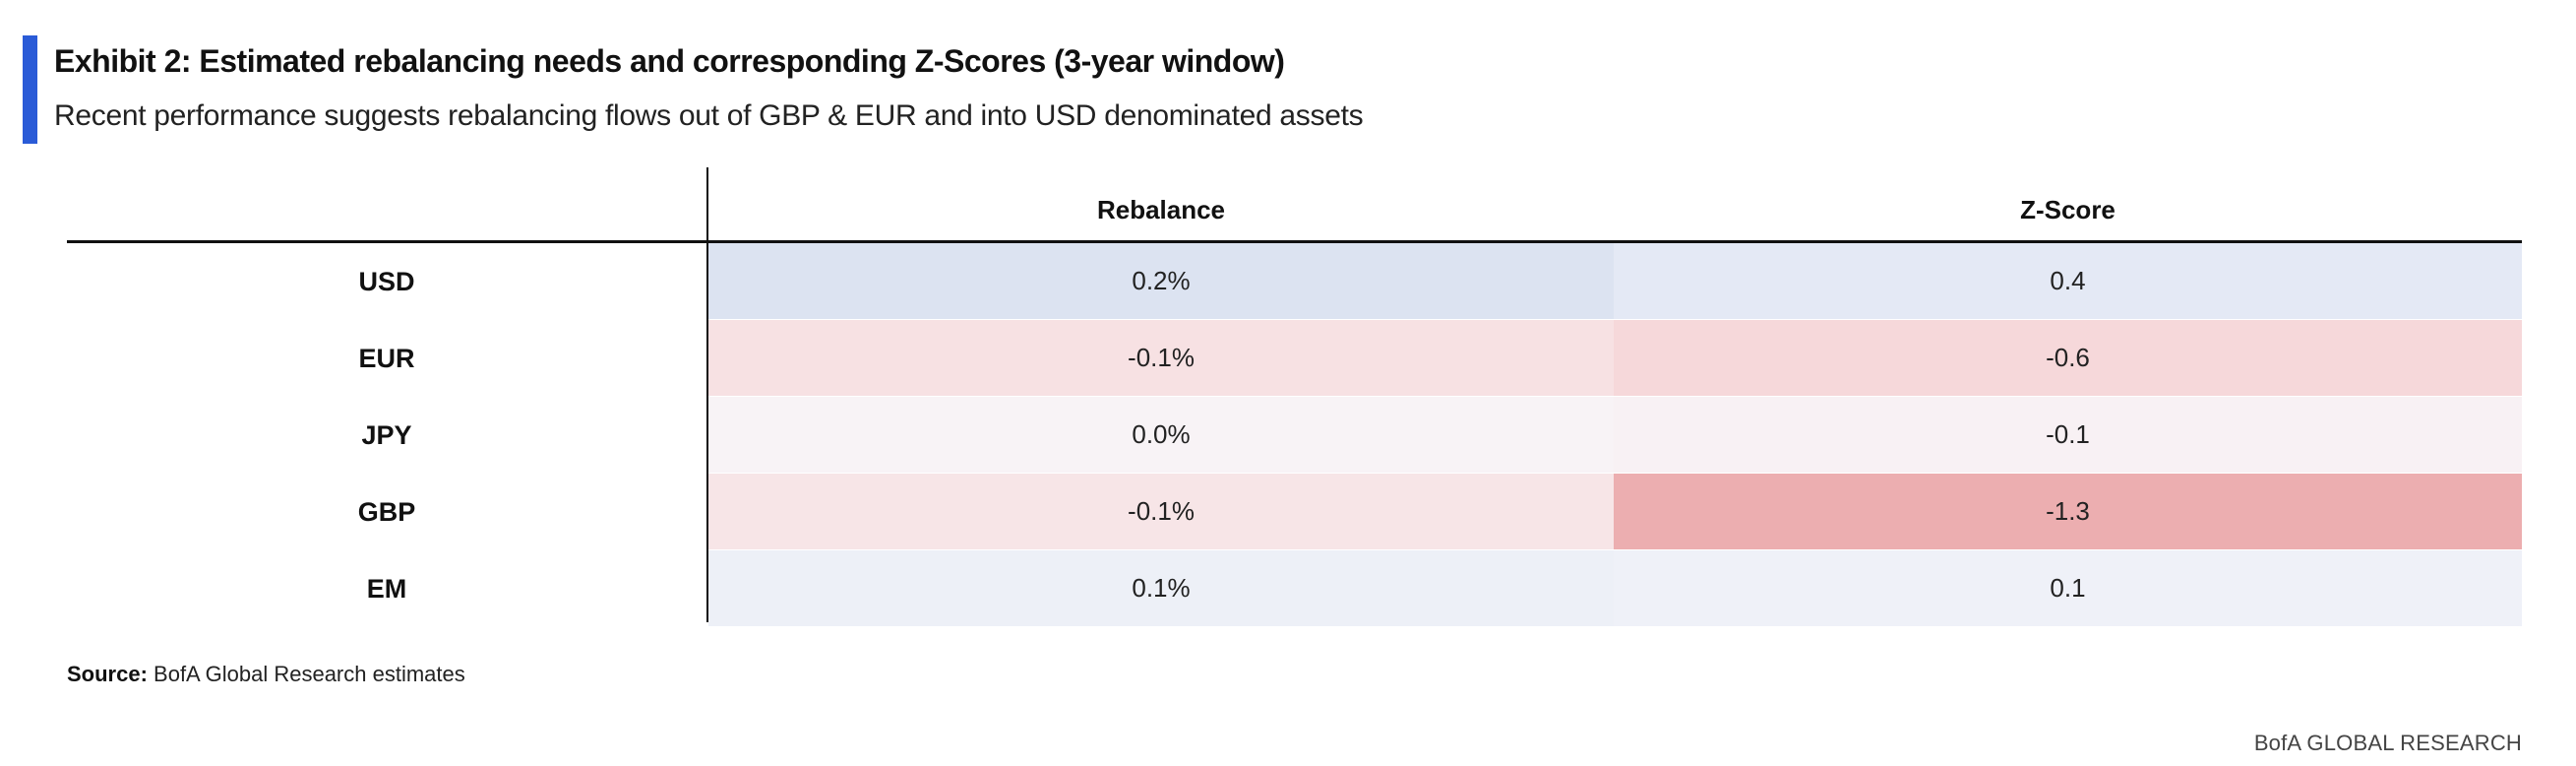 Image resolution: width=2576 pixels, height=766 pixels. I want to click on title-accent-bar, so click(30, 89).